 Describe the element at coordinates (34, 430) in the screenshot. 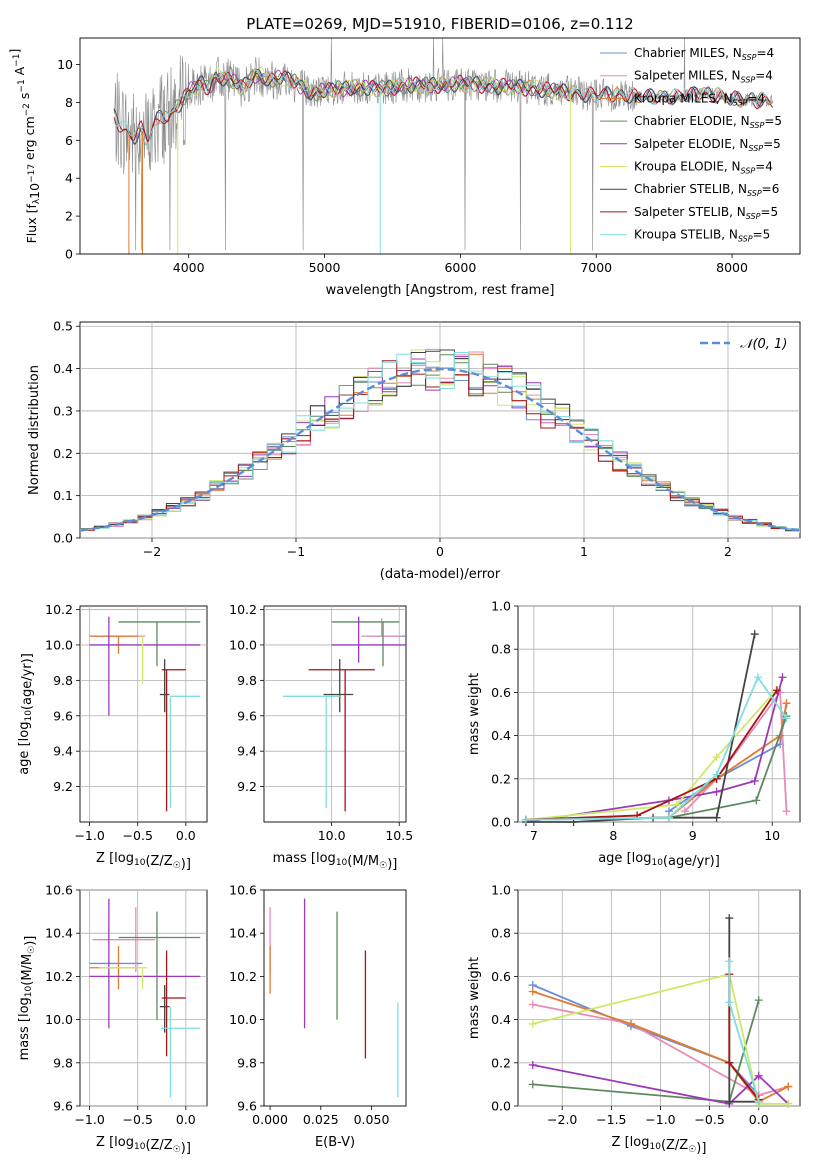

I see `y-axis-label: Normed distribution` at that location.